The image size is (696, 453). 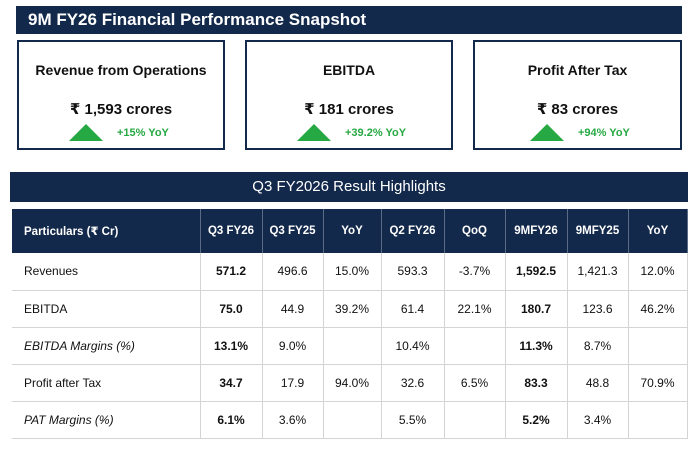 What do you see at coordinates (121, 70) in the screenshot?
I see `kpi-title: Revenue from Operations` at bounding box center [121, 70].